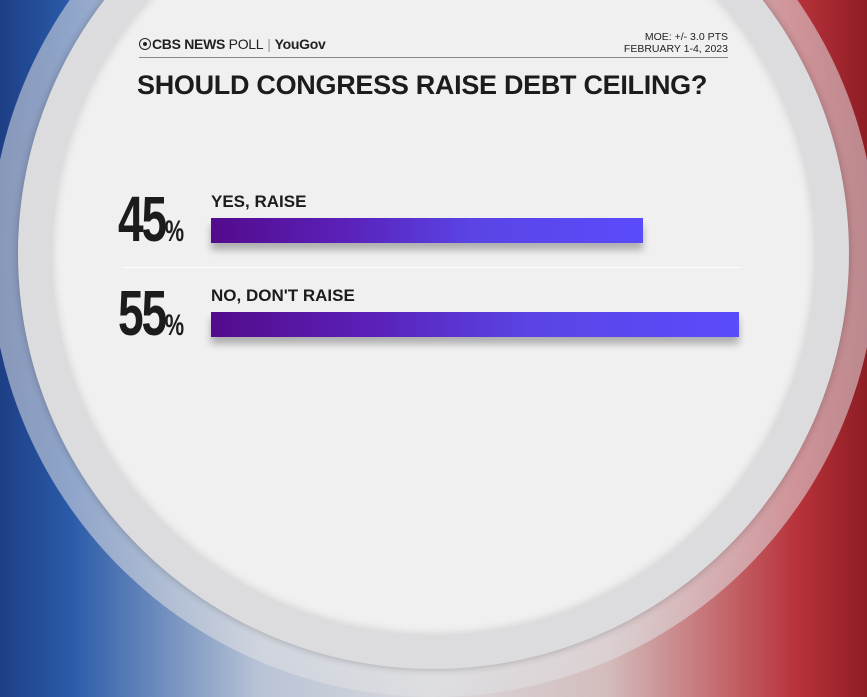 This screenshot has width=867, height=697. I want to click on row-divider, so click(431, 267).